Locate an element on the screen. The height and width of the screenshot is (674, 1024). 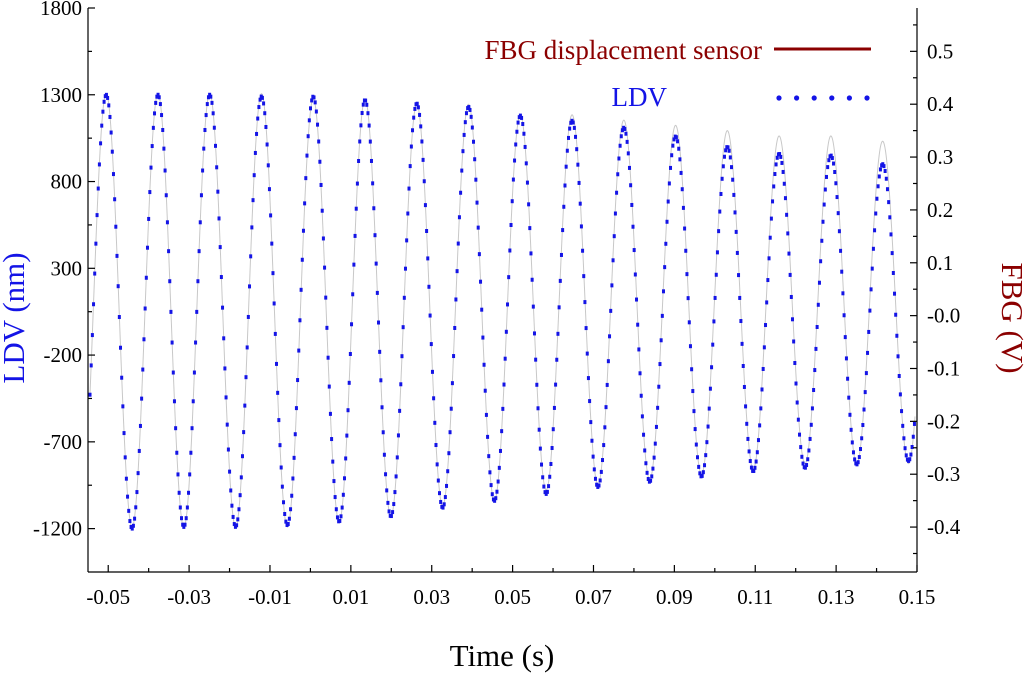
legend-ldv-dot is located at coordinates (867, 98).